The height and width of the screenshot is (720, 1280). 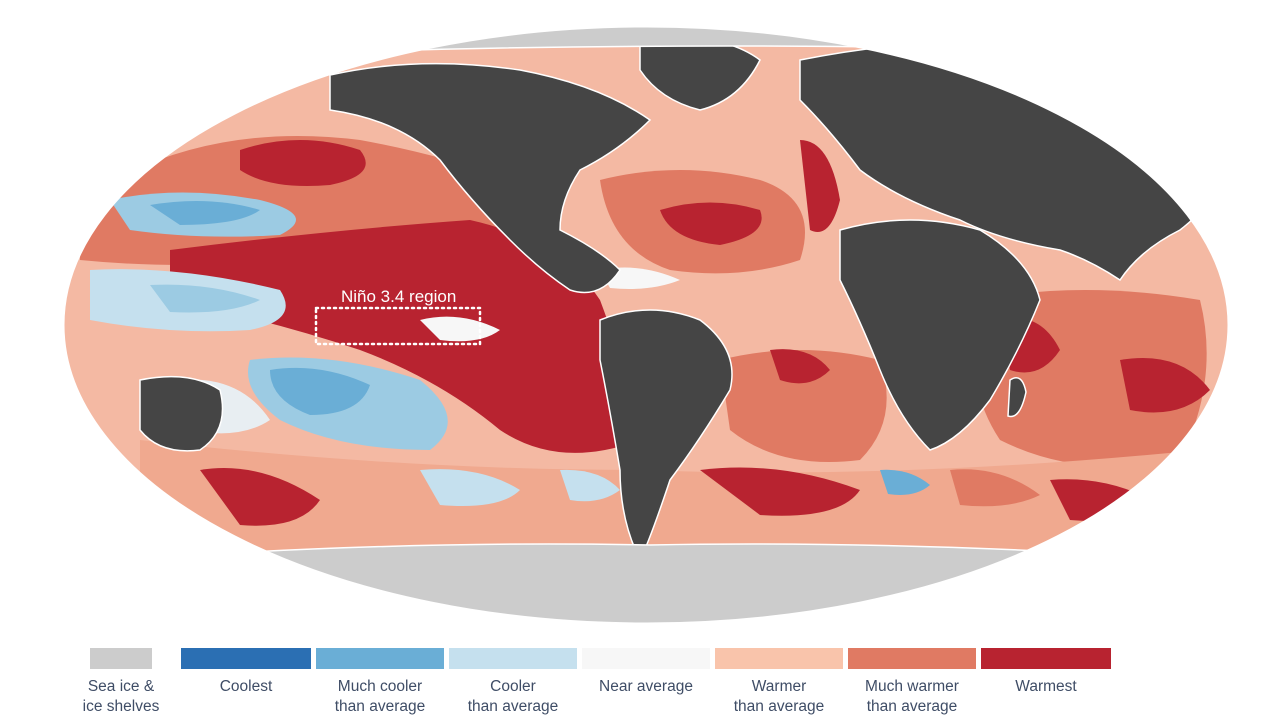 What do you see at coordinates (181, 413) in the screenshot?
I see `australia` at bounding box center [181, 413].